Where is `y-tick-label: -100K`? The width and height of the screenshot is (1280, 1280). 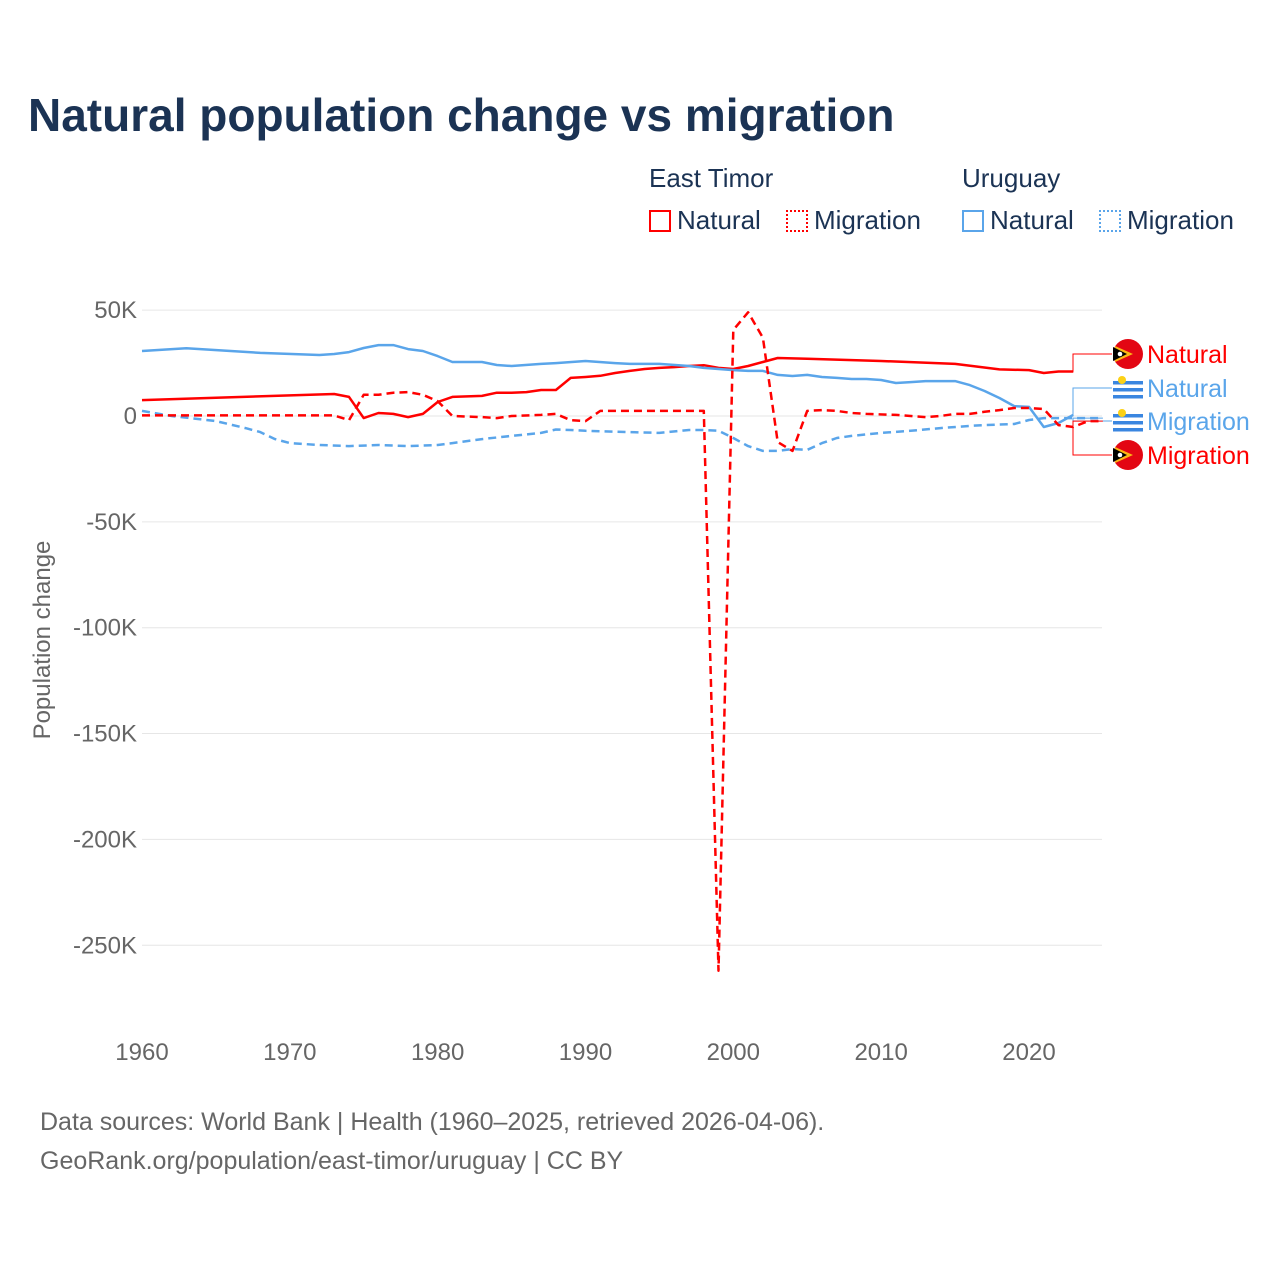 y-tick-label: -100K is located at coordinates (105, 628).